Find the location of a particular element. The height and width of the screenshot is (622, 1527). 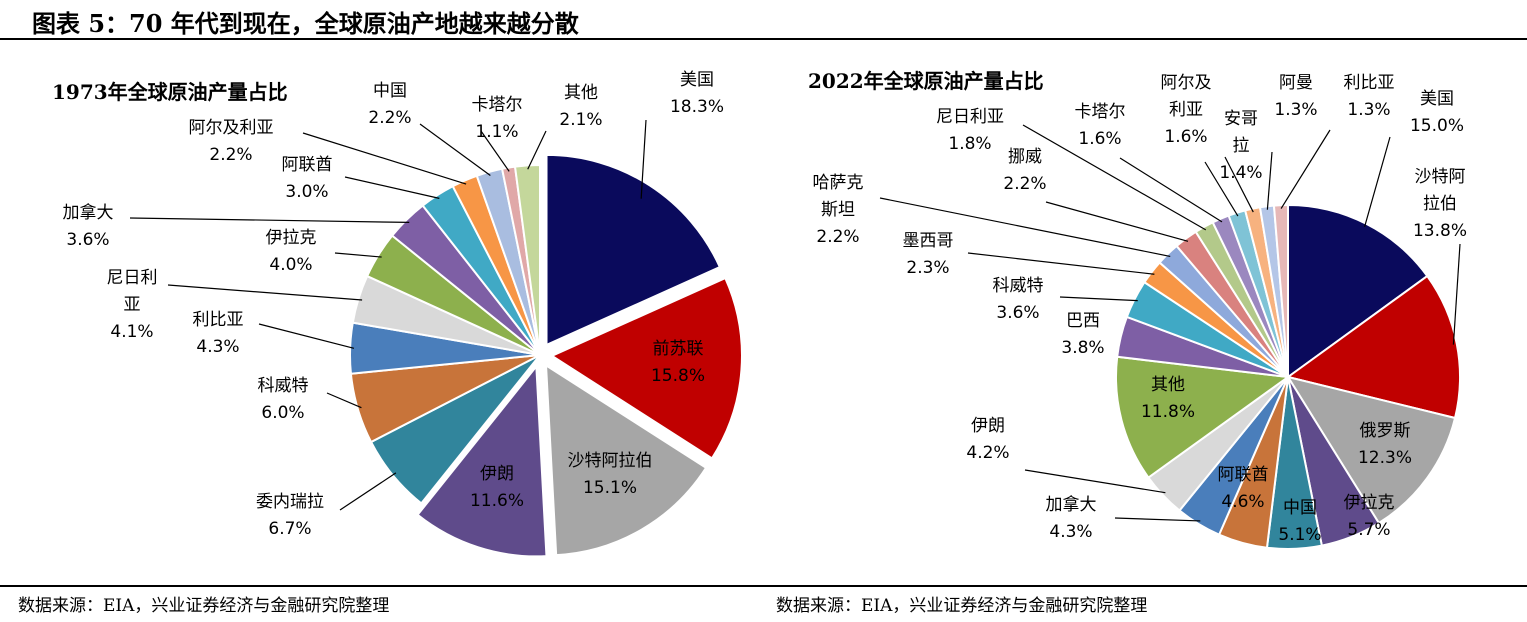

slice-value-label: 4.6% is located at coordinates (1242, 502).